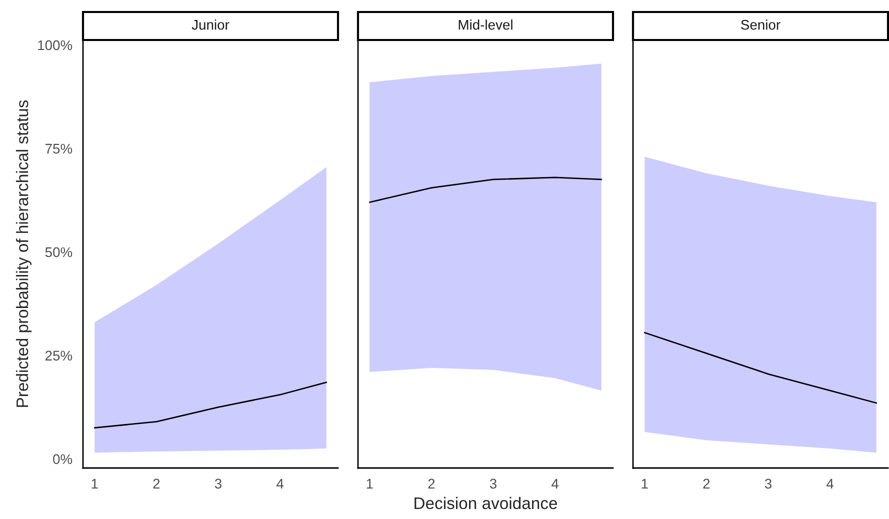  Describe the element at coordinates (760, 25) in the screenshot. I see `chart-title: Senior` at that location.